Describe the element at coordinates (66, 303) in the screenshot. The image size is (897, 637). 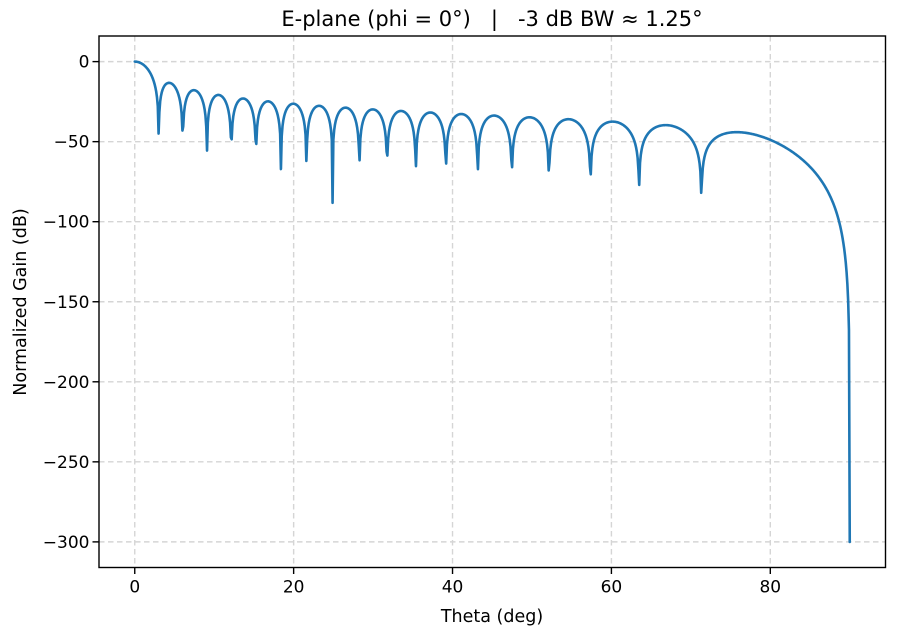
I see `y-tick-label: −150` at that location.